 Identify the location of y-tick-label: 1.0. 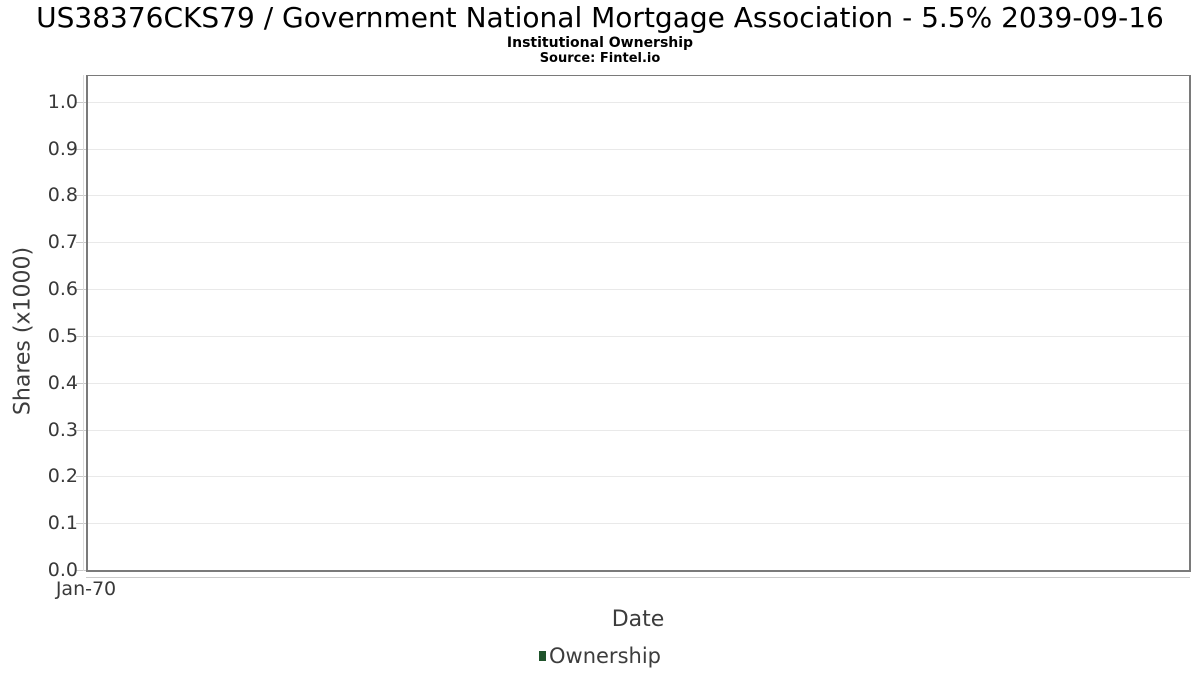
(62, 102).